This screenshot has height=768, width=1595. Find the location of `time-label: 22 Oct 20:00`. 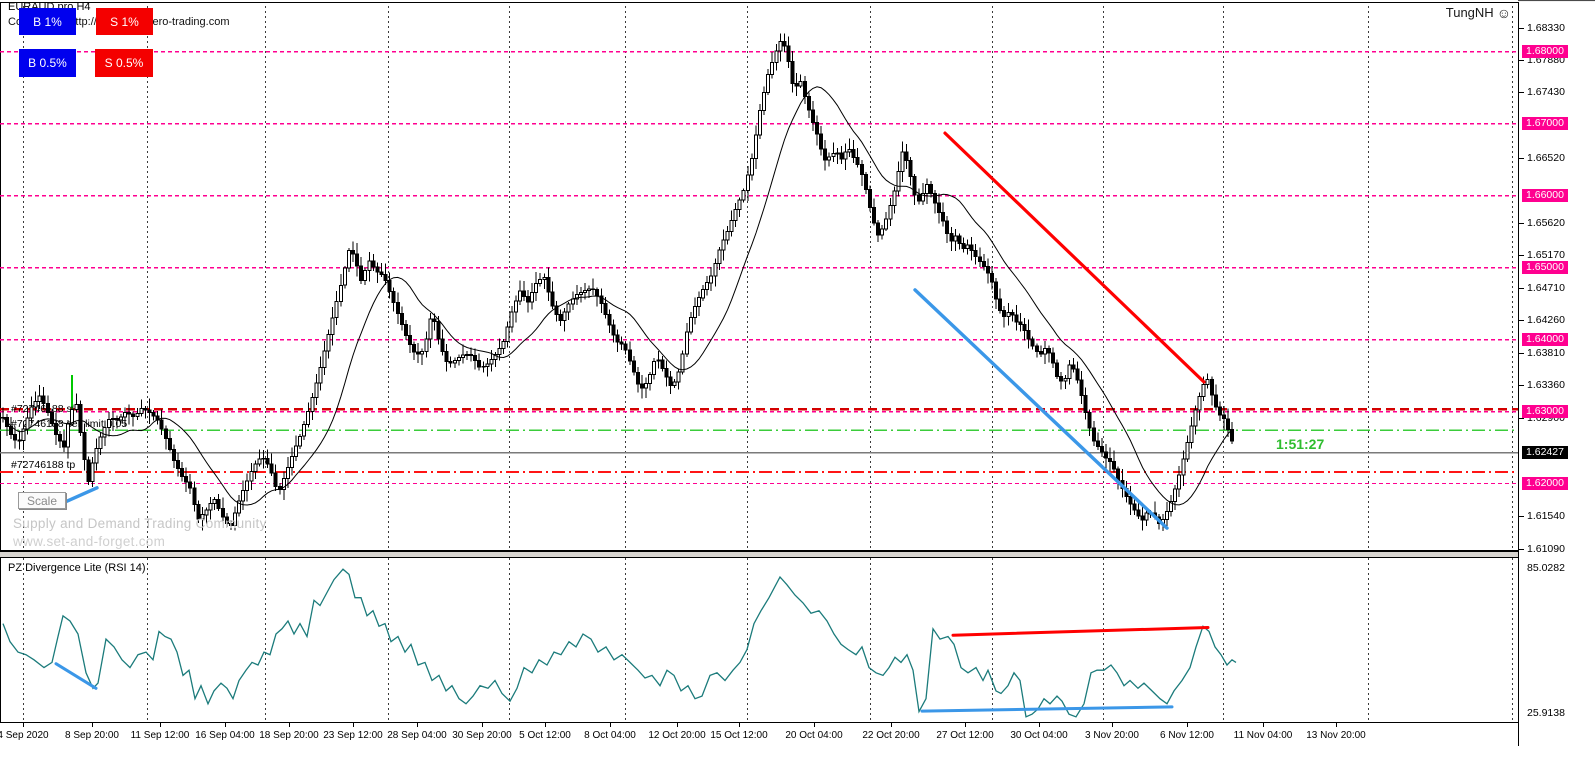

time-label: 22 Oct 20:00 is located at coordinates (891, 735).